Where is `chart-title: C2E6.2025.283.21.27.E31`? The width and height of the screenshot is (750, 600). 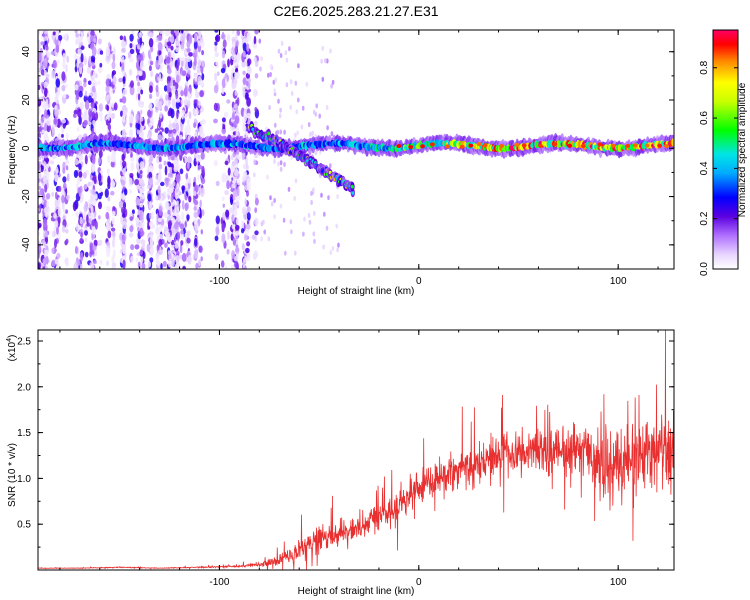 chart-title: C2E6.2025.283.21.27.E31 is located at coordinates (355, 11).